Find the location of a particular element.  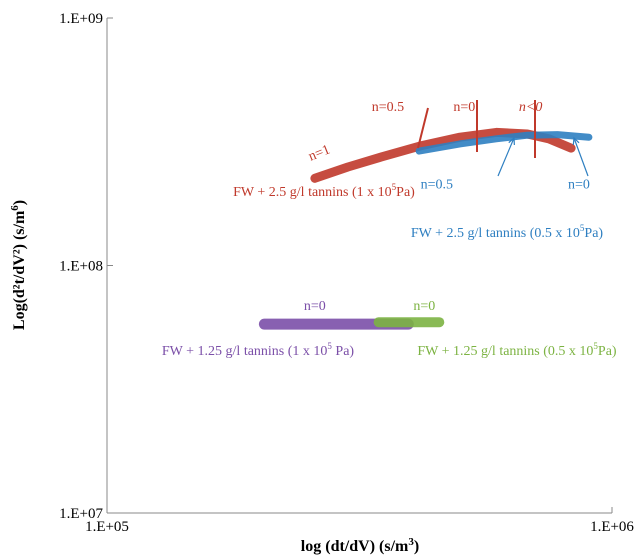

annotation-label: n<0 is located at coordinates (530, 107).